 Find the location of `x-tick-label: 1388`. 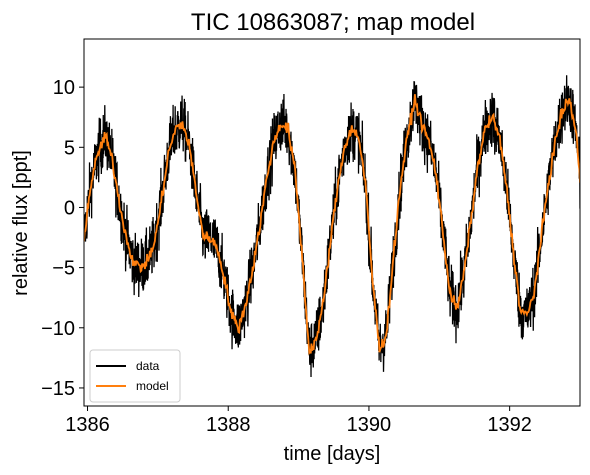

x-tick-label: 1388 is located at coordinates (228, 425).